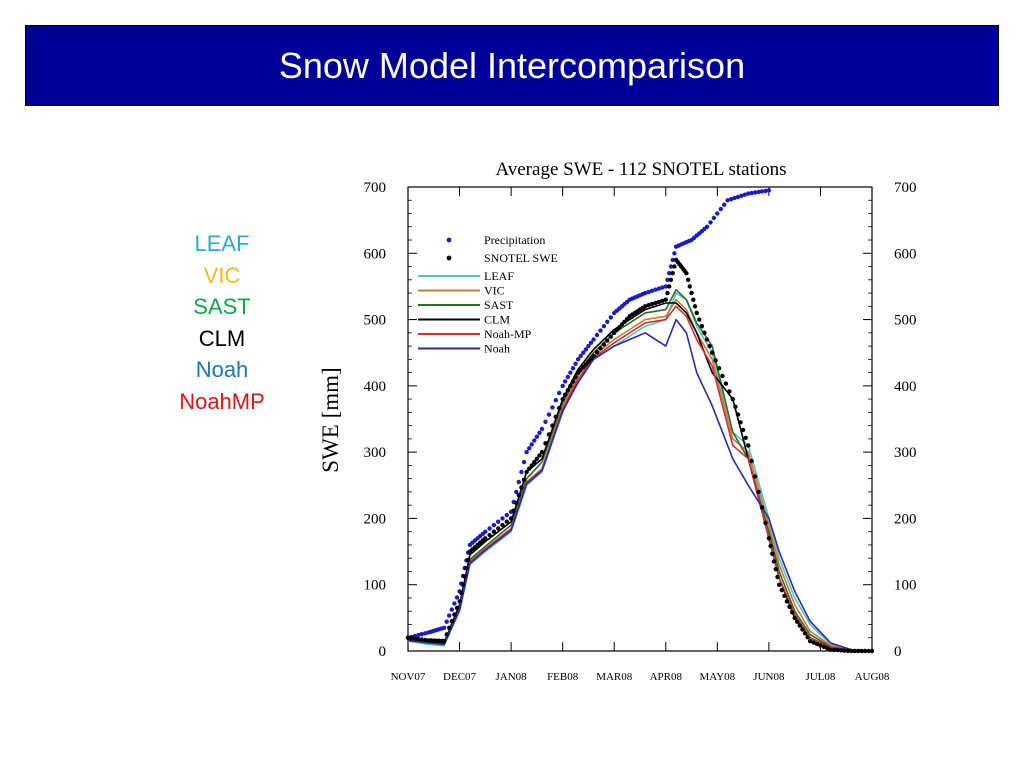  Describe the element at coordinates (614, 677) in the screenshot. I see `x-tick-label: MAR08` at that location.